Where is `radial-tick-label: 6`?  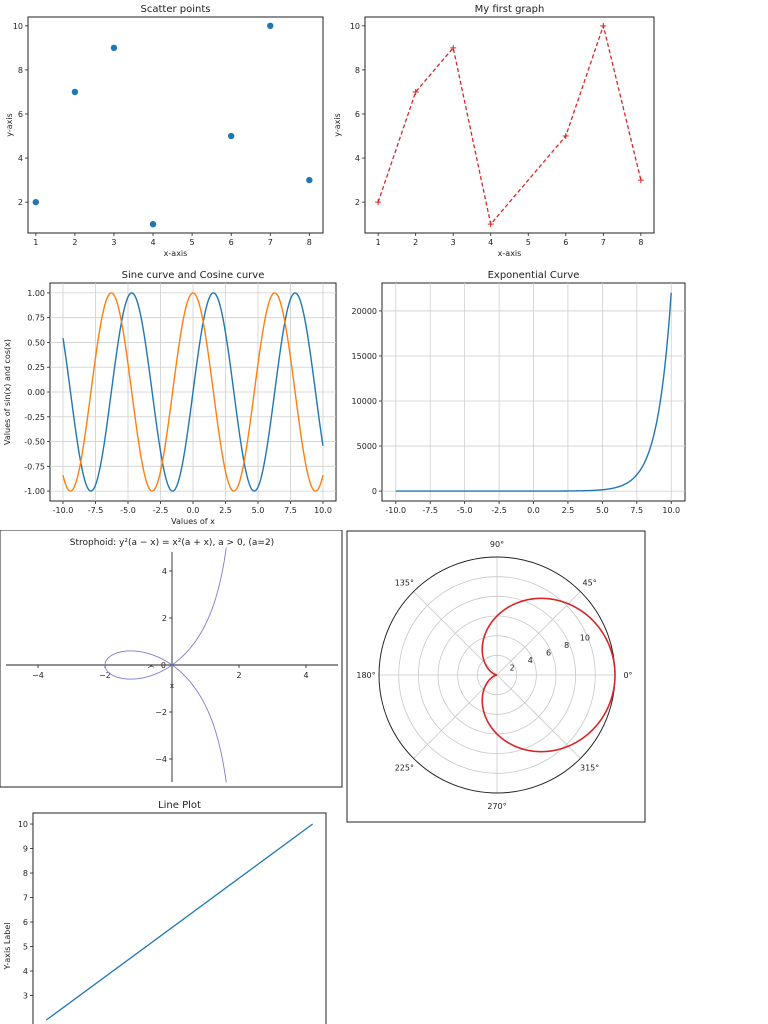
radial-tick-label: 6 is located at coordinates (548, 652).